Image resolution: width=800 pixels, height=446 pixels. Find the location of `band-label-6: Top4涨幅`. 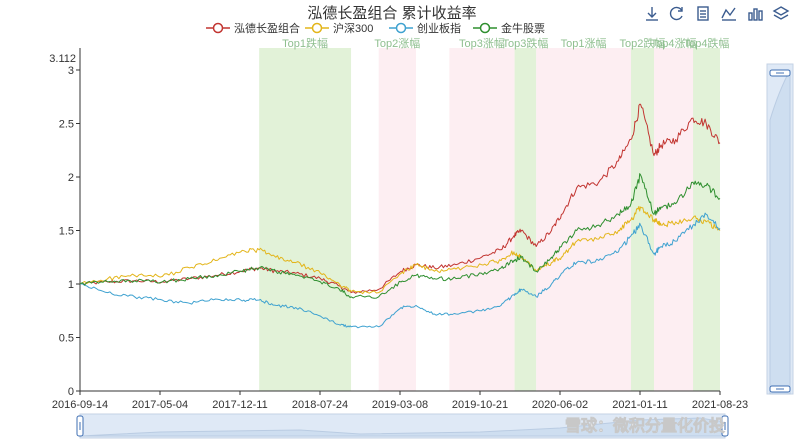

band-label-6: Top4涨幅 is located at coordinates (674, 43).